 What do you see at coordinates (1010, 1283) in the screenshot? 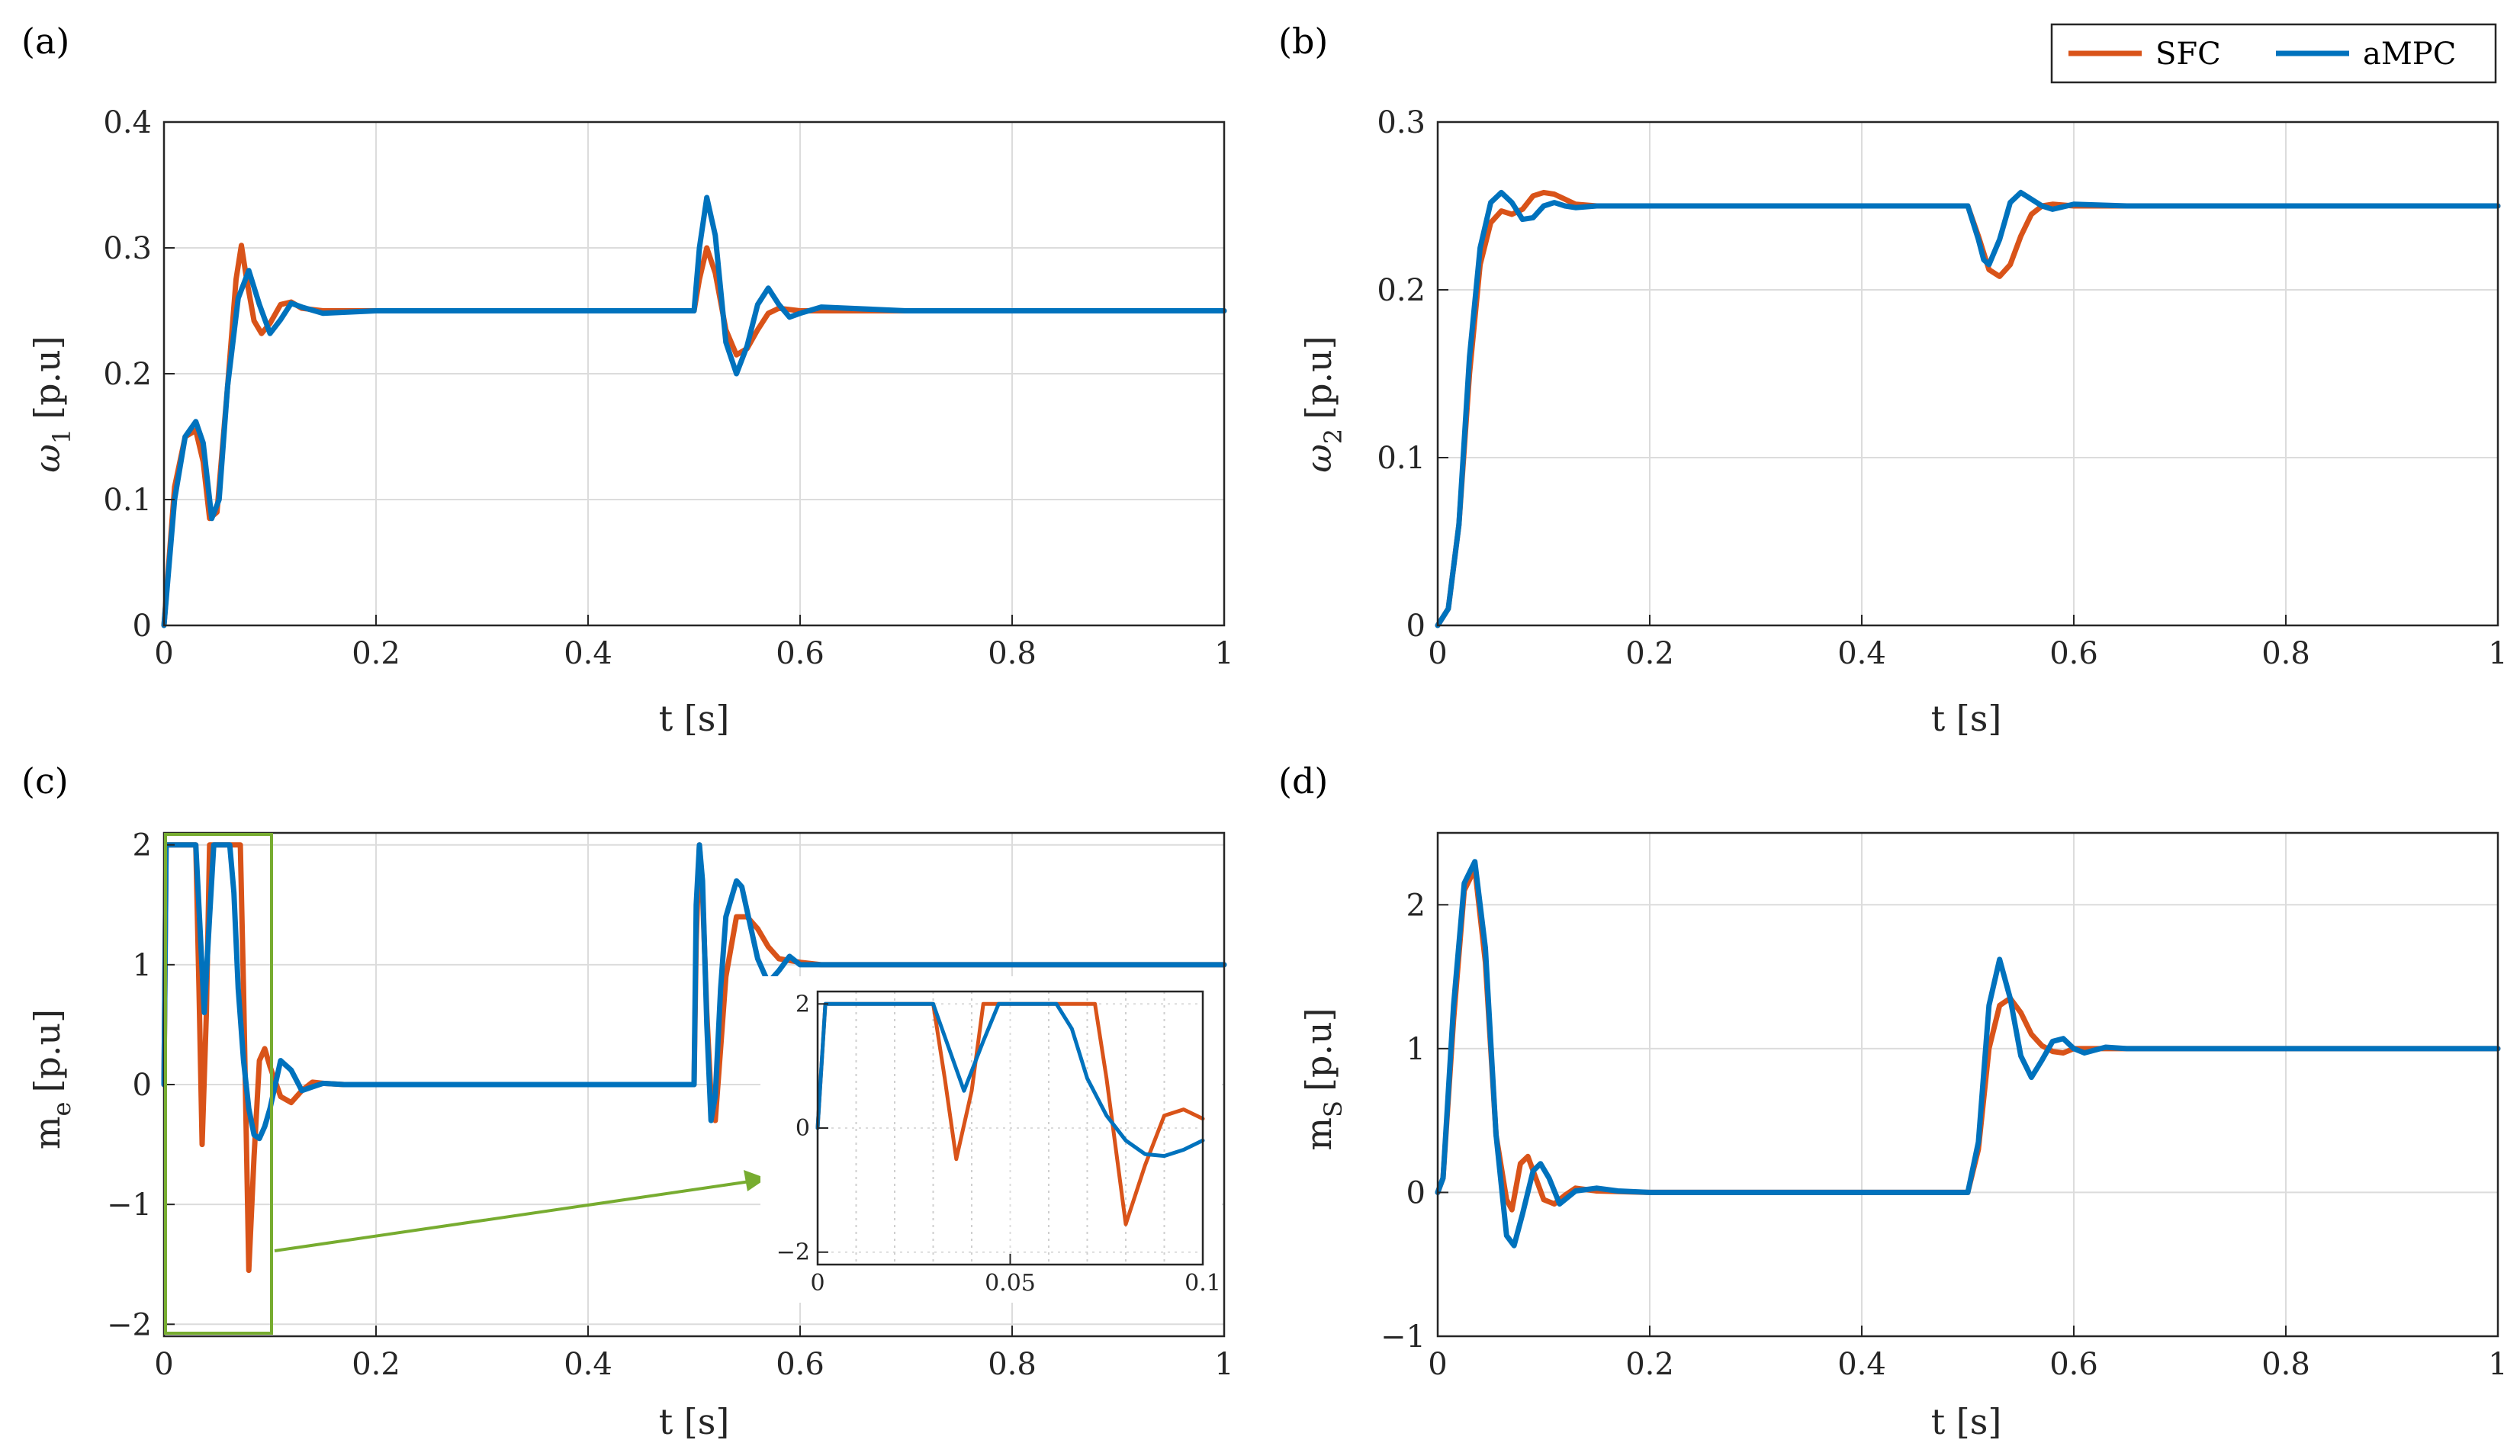
I see `inset-xtick-label-1: 0.05` at bounding box center [1010, 1283].